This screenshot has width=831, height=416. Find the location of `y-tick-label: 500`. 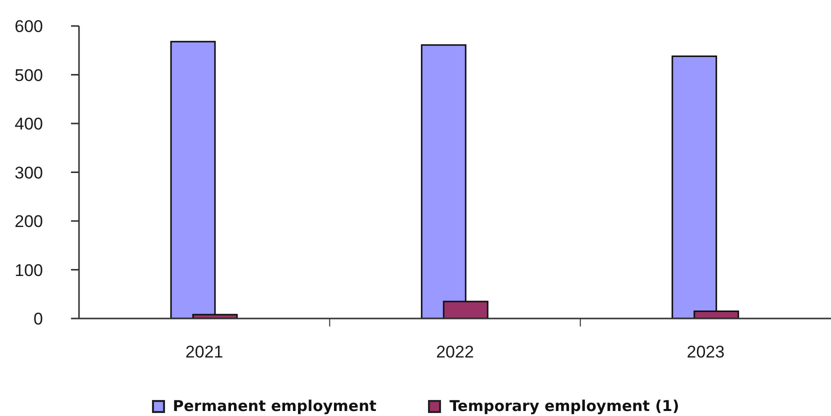

y-tick-label: 500 is located at coordinates (28, 75).